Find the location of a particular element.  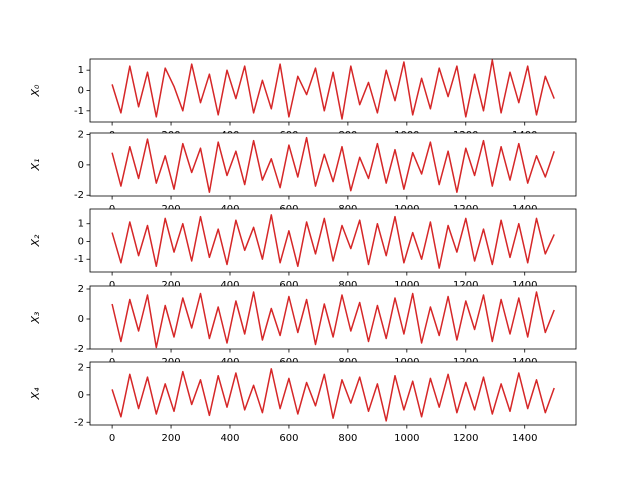

y-axis-label: X₄ is located at coordinates (35, 394).